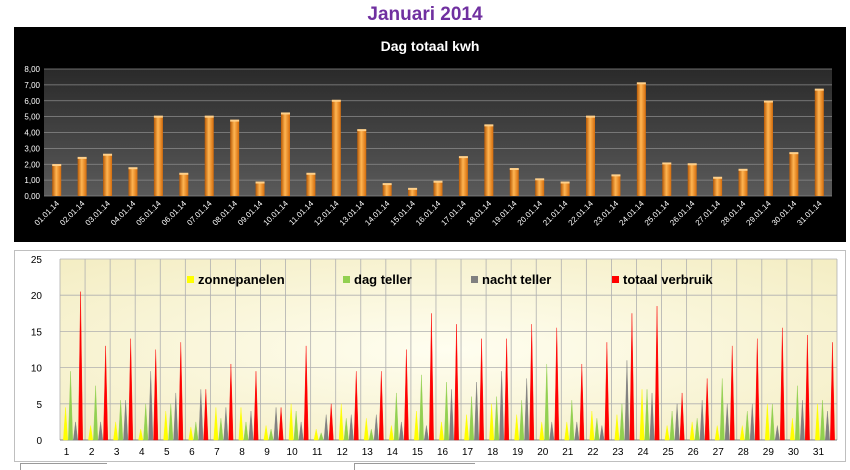 The width and height of the screenshot is (850, 470). What do you see at coordinates (32, 164) in the screenshot?
I see `y-tick-label: 2,00` at bounding box center [32, 164].